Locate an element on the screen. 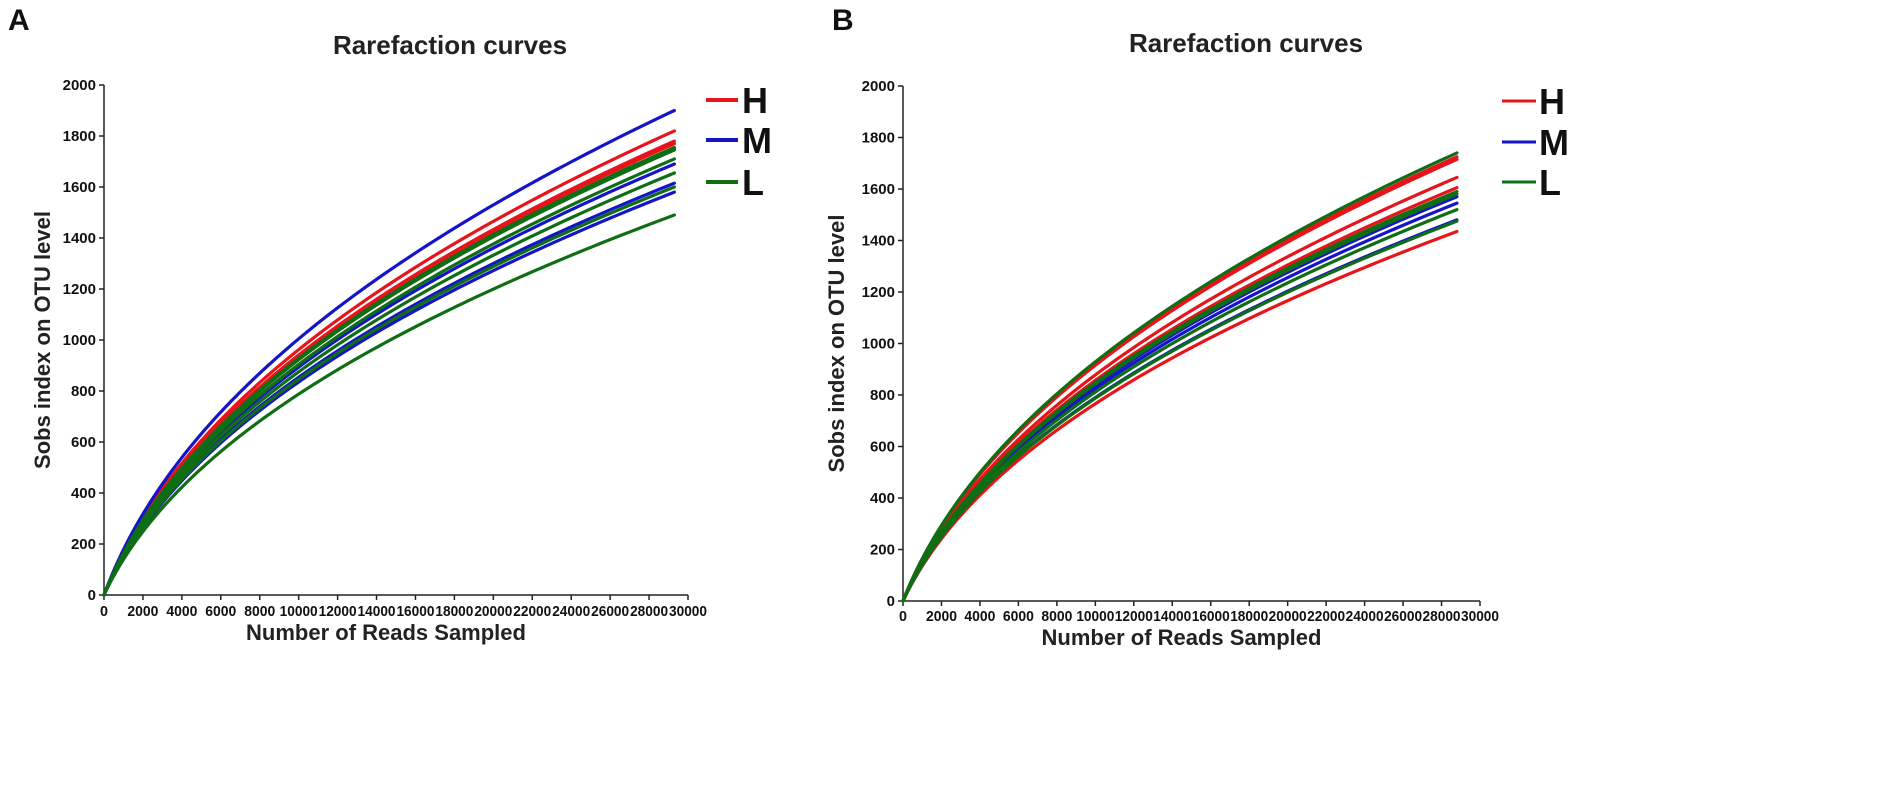 Image resolution: width=1902 pixels, height=793 pixels. series-line-m is located at coordinates (1180, 410).